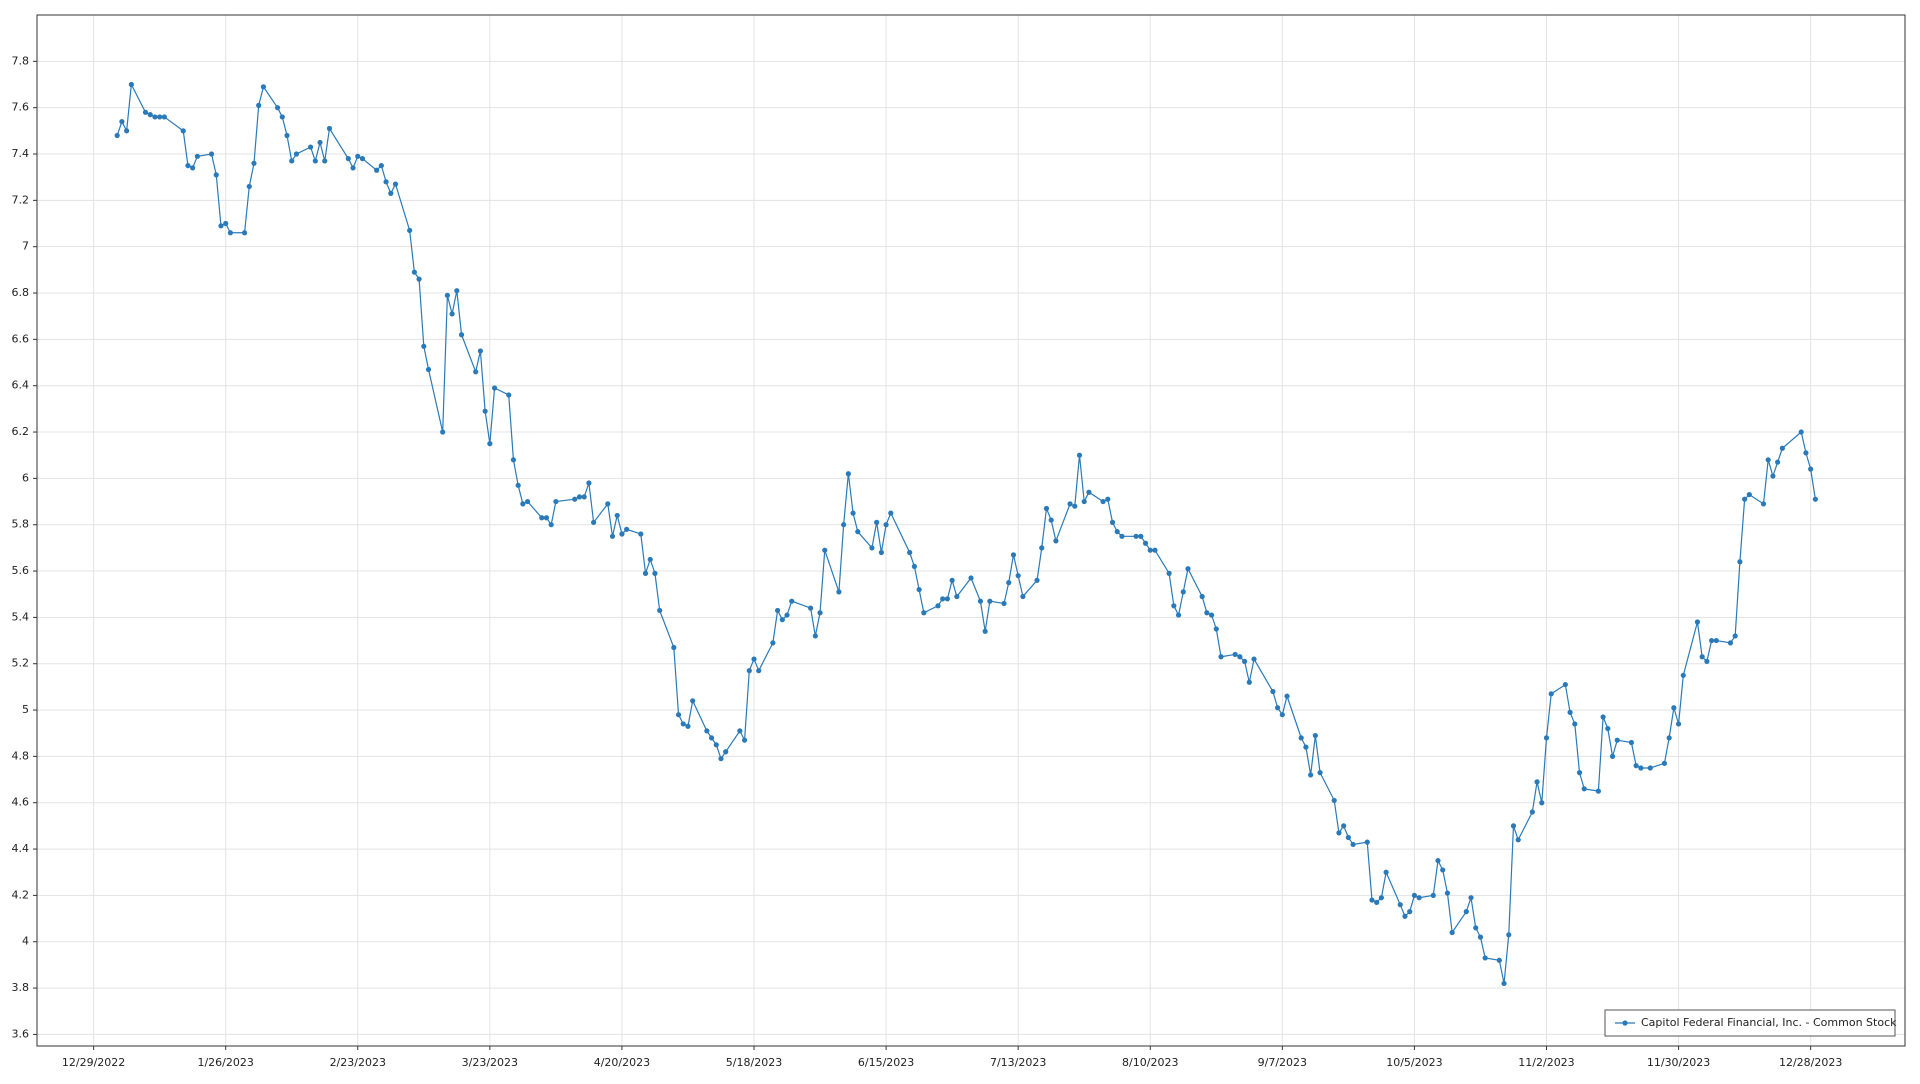 The width and height of the screenshot is (1920, 1084). Describe the element at coordinates (21, 570) in the screenshot. I see `y-tick-label: 5.6` at that location.